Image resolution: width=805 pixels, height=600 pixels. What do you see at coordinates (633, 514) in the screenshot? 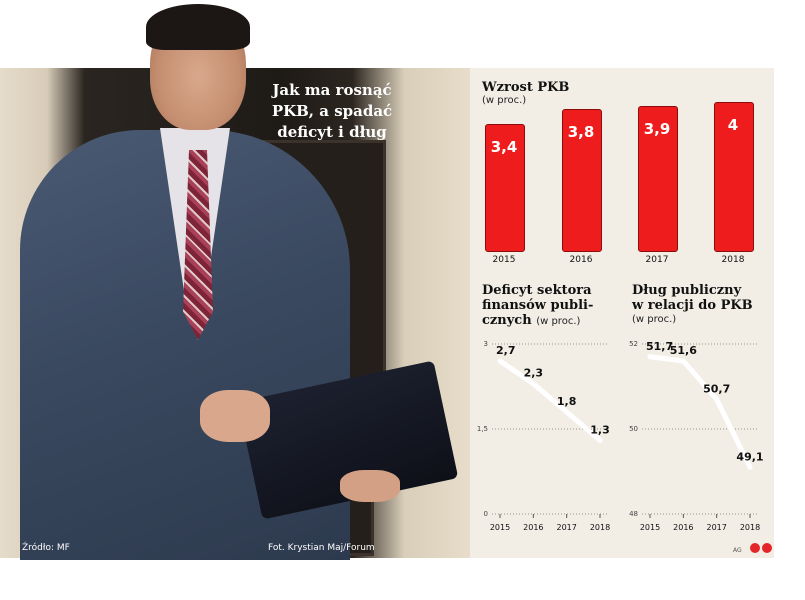
I see `debt-y-tick: 48` at bounding box center [633, 514].